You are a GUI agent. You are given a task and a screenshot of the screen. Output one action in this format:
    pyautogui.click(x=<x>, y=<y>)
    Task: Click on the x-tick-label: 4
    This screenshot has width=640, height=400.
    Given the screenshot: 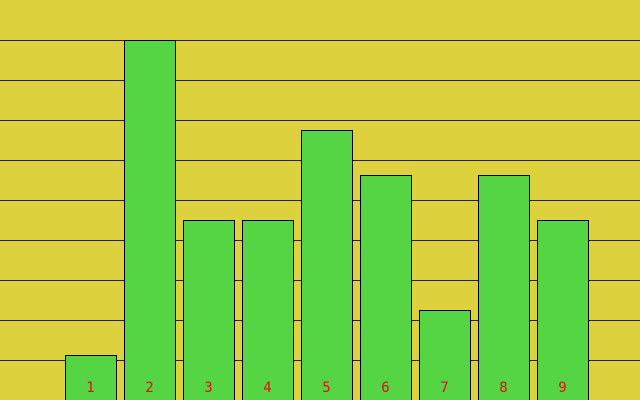 What is the action you would take?
    pyautogui.click(x=267, y=388)
    